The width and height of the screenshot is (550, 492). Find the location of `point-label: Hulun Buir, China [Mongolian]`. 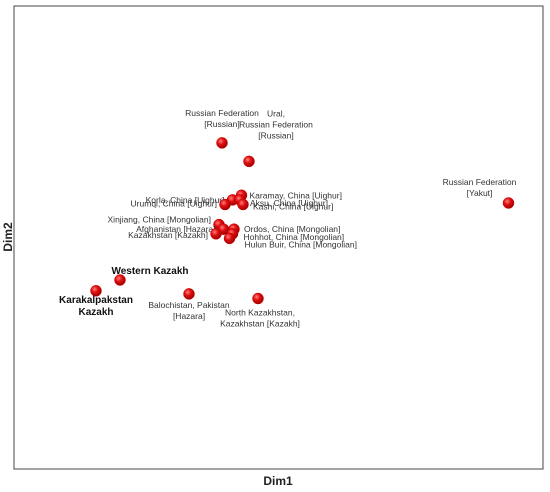

point-label: Hulun Buir, China [Mongolian] is located at coordinates (301, 244).